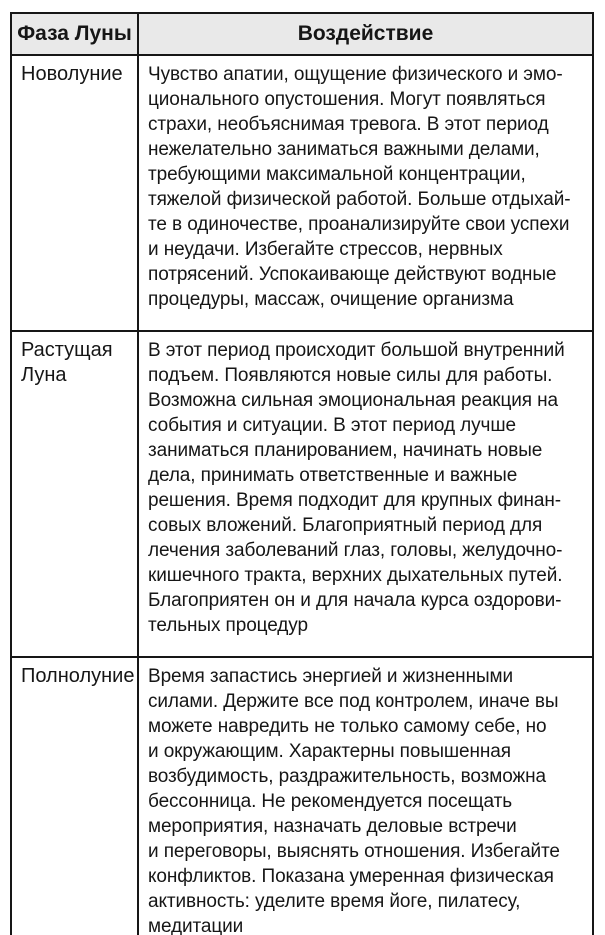  I want to click on phase-cell-waxing-moon: Растущая Луна, so click(74, 494).